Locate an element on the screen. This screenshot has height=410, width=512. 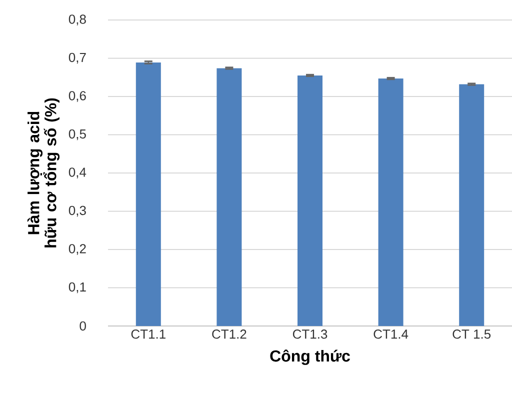
x-tick-label: CT1.4 is located at coordinates (391, 334).